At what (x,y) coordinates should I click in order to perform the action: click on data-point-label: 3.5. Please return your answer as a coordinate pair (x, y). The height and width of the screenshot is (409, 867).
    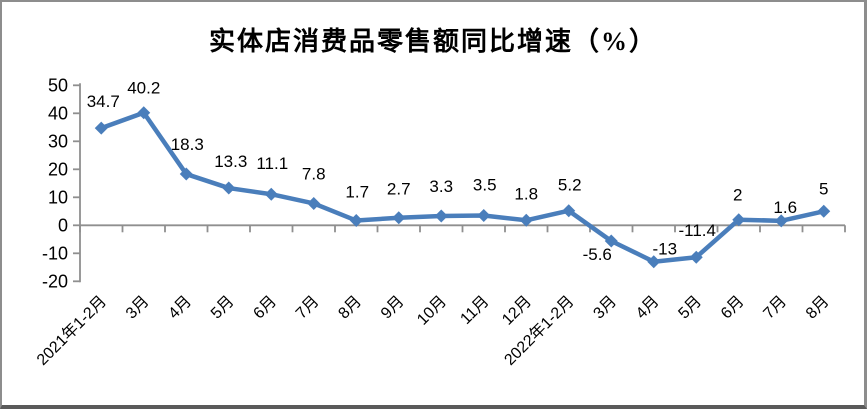
    Looking at the image, I should click on (485, 185).